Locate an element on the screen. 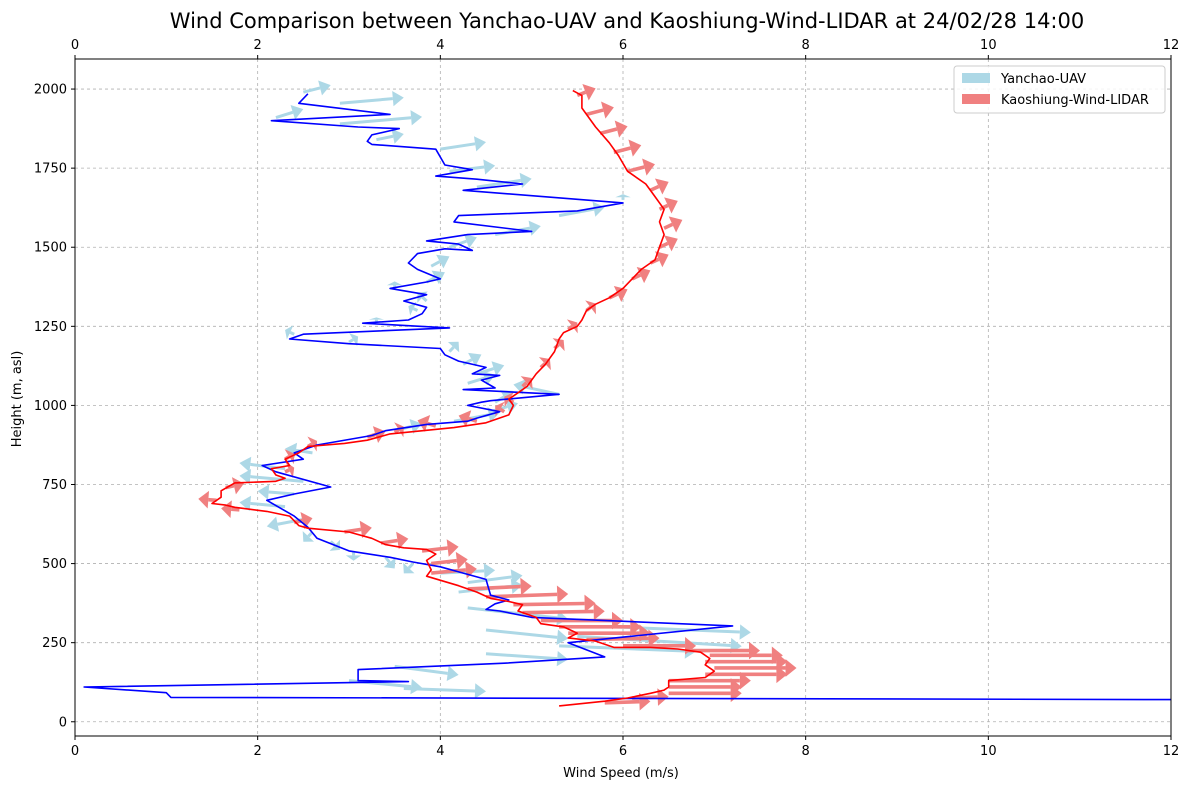  x-top-tick-label: 6 is located at coordinates (623, 45).